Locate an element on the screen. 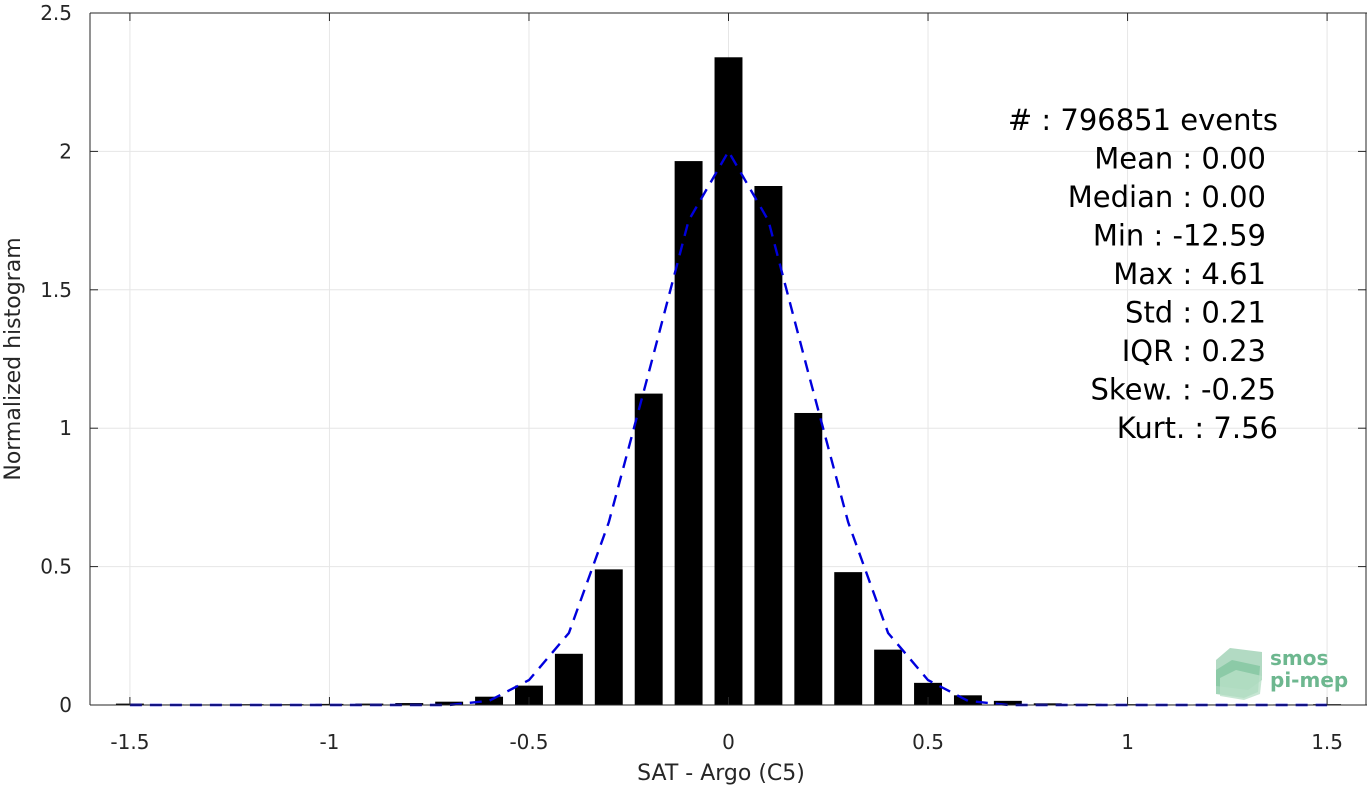  x-tick-label: 1.5 is located at coordinates (1327, 742).